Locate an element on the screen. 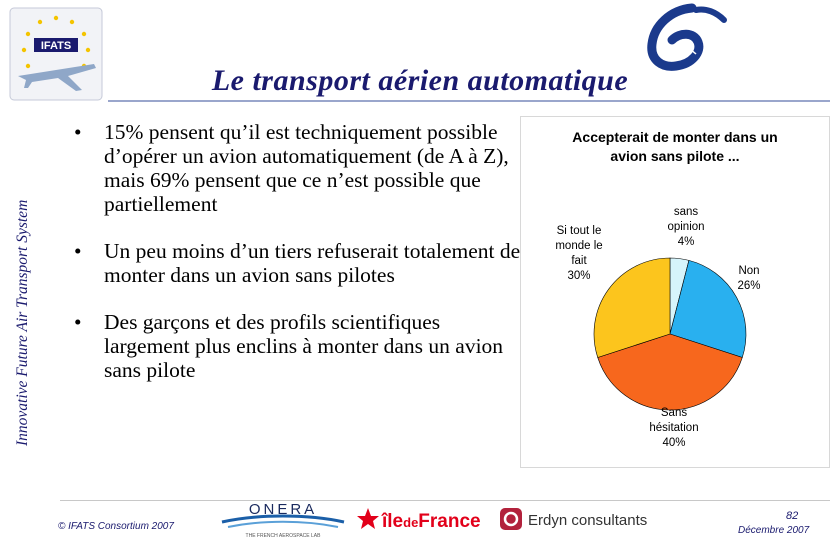  star-icon is located at coordinates (368, 518).